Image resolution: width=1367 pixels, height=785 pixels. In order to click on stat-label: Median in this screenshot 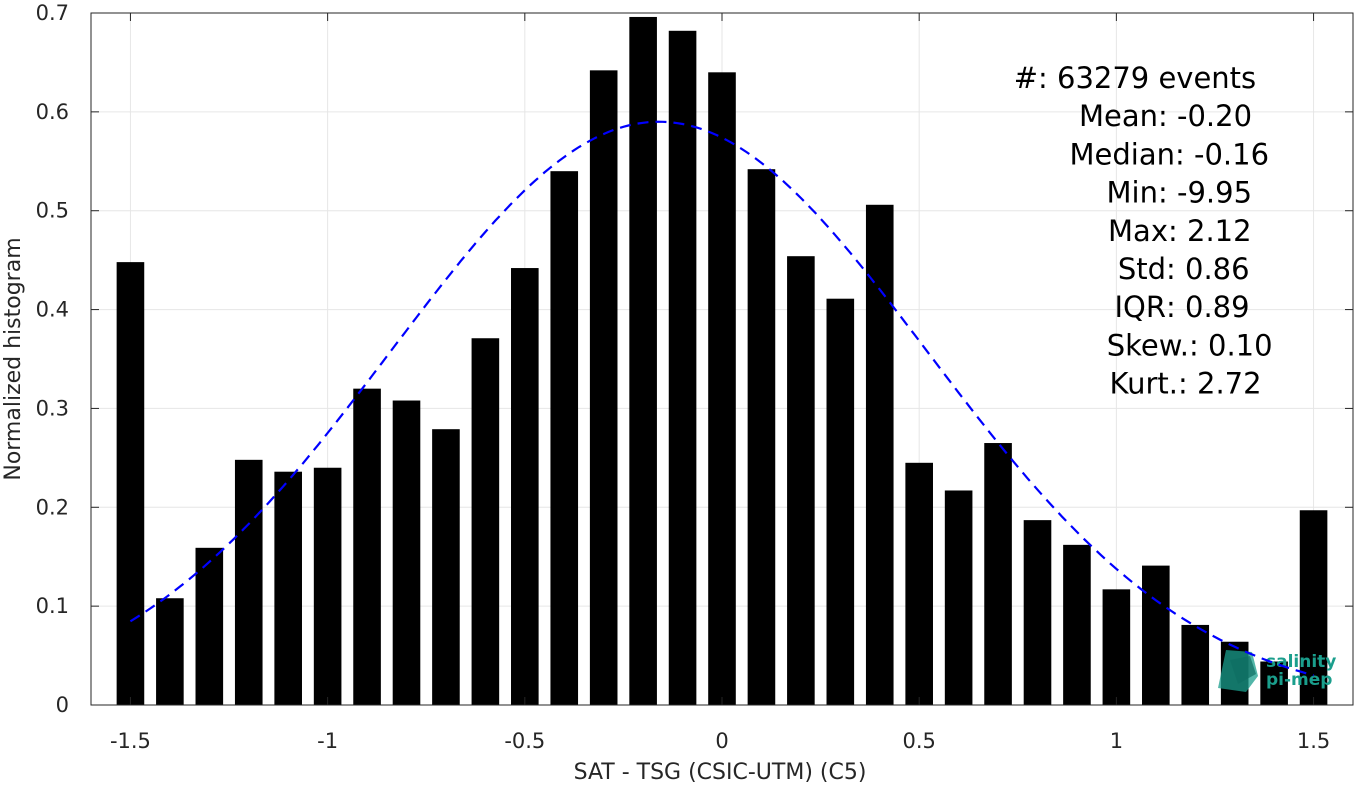, I will do `click(1122, 154)`.